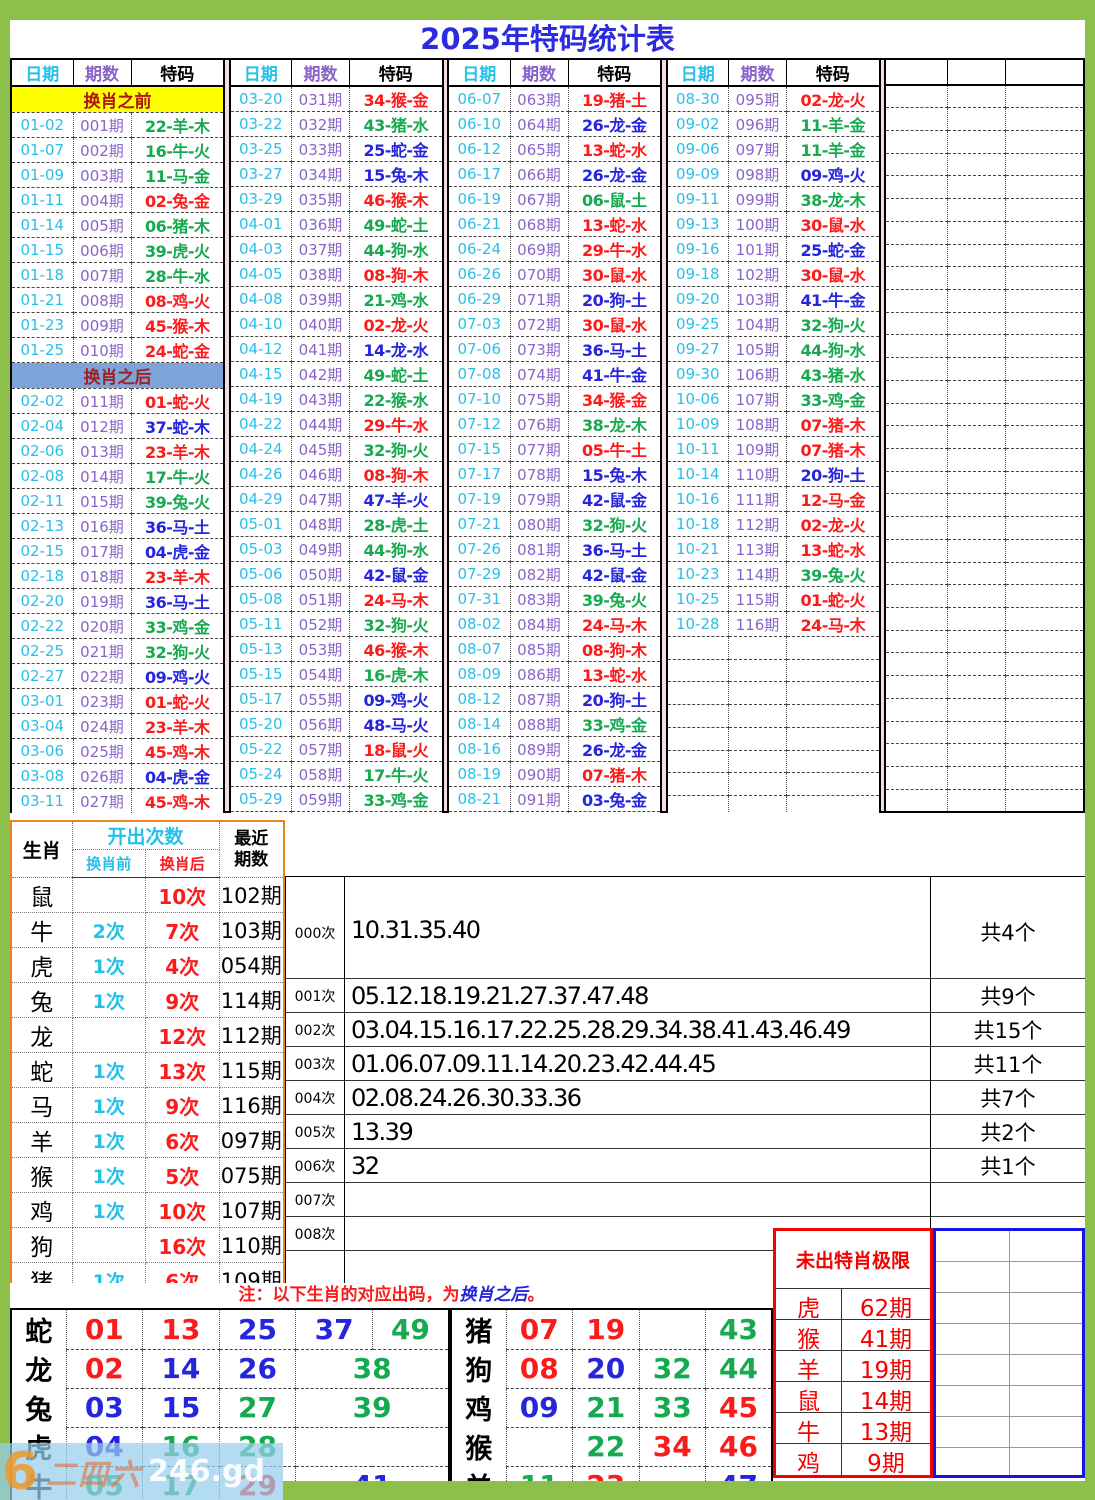 The image size is (1095, 1500). Describe the element at coordinates (147, 1245) in the screenshot. I see `stats-row: 狗 16次 110期` at that location.